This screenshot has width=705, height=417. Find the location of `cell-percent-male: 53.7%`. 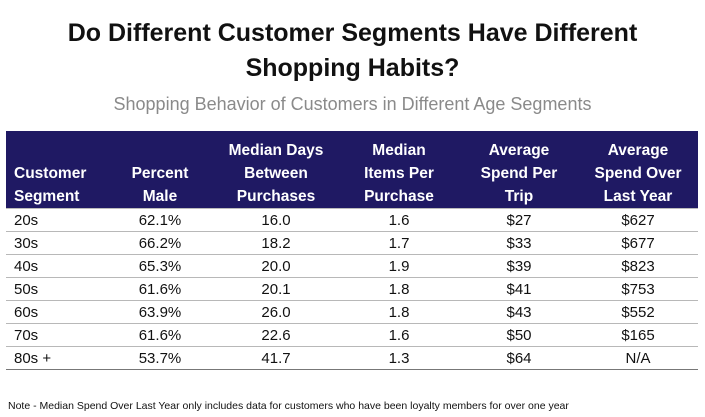

cell-percent-male: 53.7% is located at coordinates (160, 358).